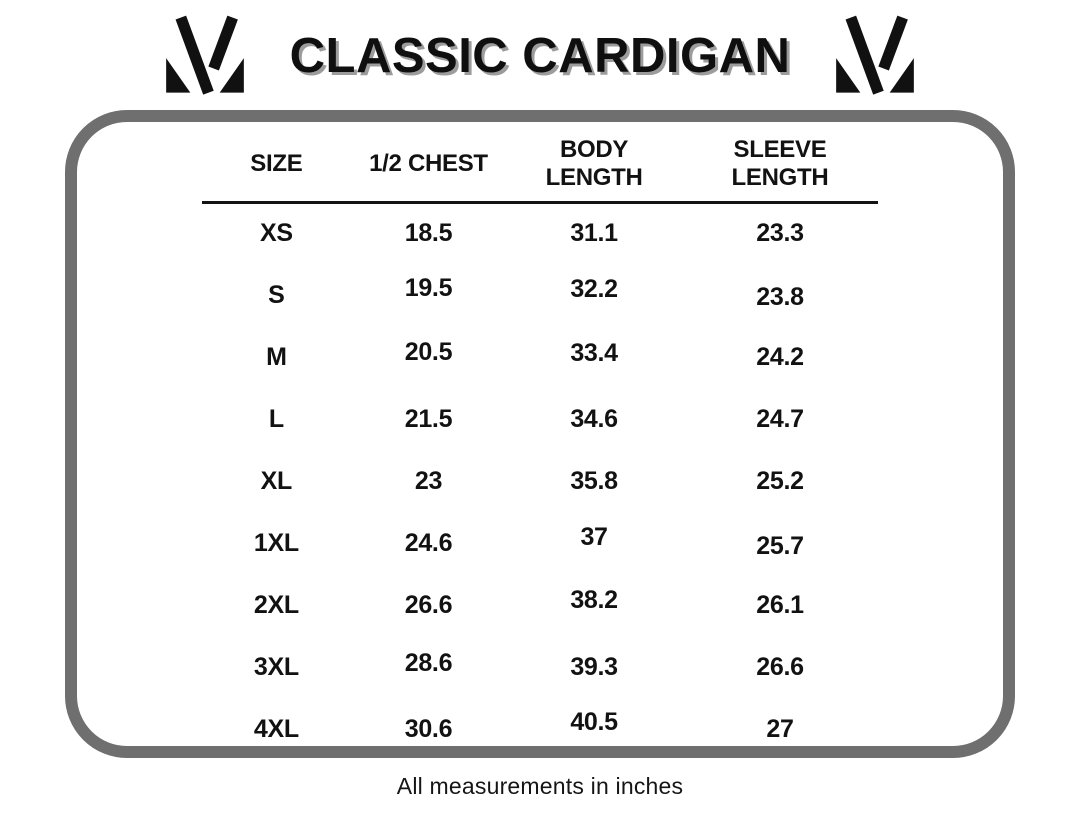  What do you see at coordinates (276, 233) in the screenshot?
I see `size-cell: XS` at bounding box center [276, 233].